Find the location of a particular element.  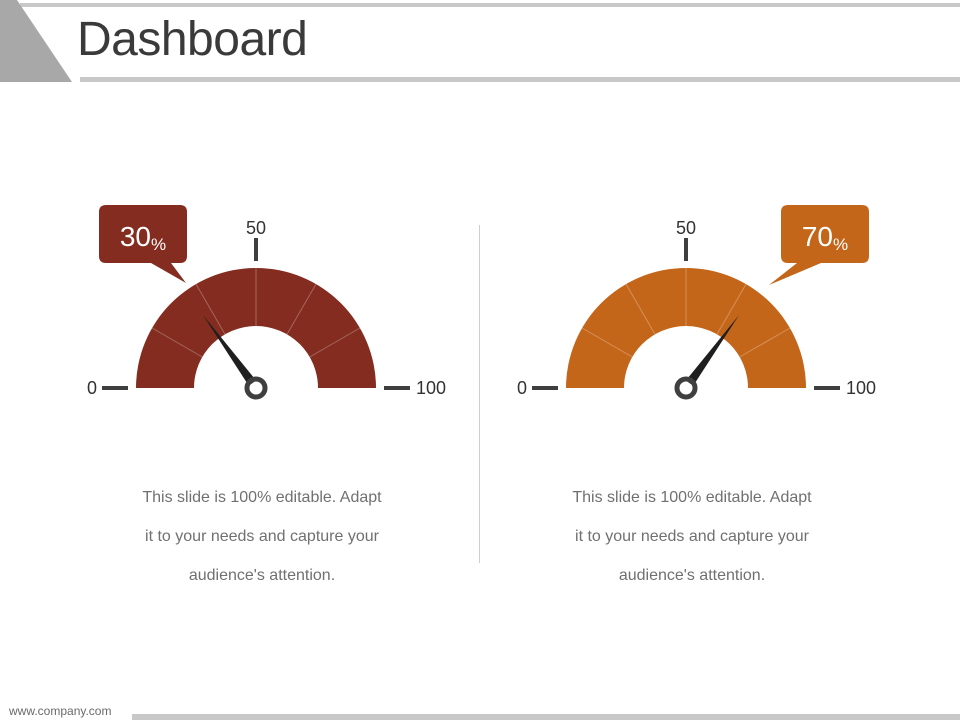

footer-rule is located at coordinates (546, 717).